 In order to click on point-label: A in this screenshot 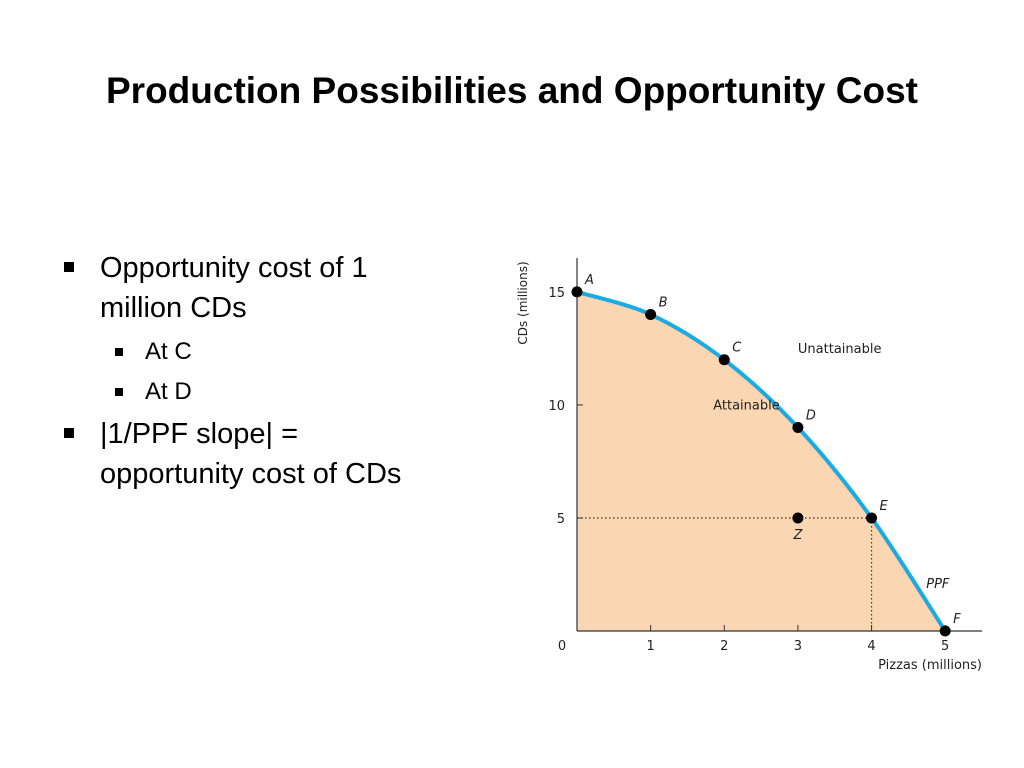, I will do `click(589, 280)`.